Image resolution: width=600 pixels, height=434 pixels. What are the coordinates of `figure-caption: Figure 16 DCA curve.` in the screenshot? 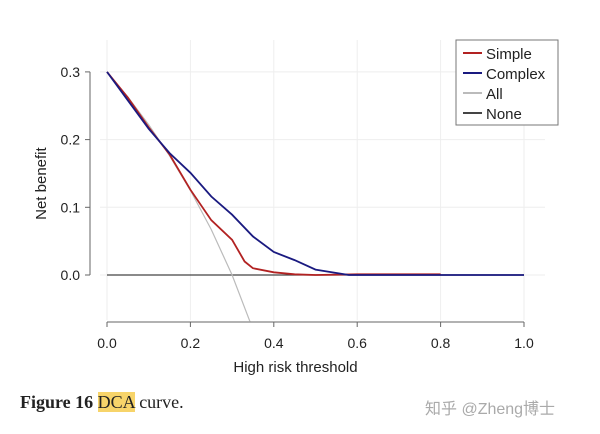 It's located at (102, 402).